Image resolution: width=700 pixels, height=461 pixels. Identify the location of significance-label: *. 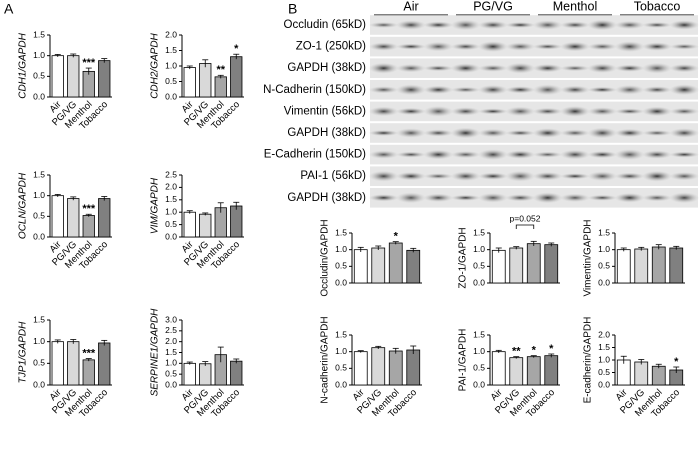
(534, 351).